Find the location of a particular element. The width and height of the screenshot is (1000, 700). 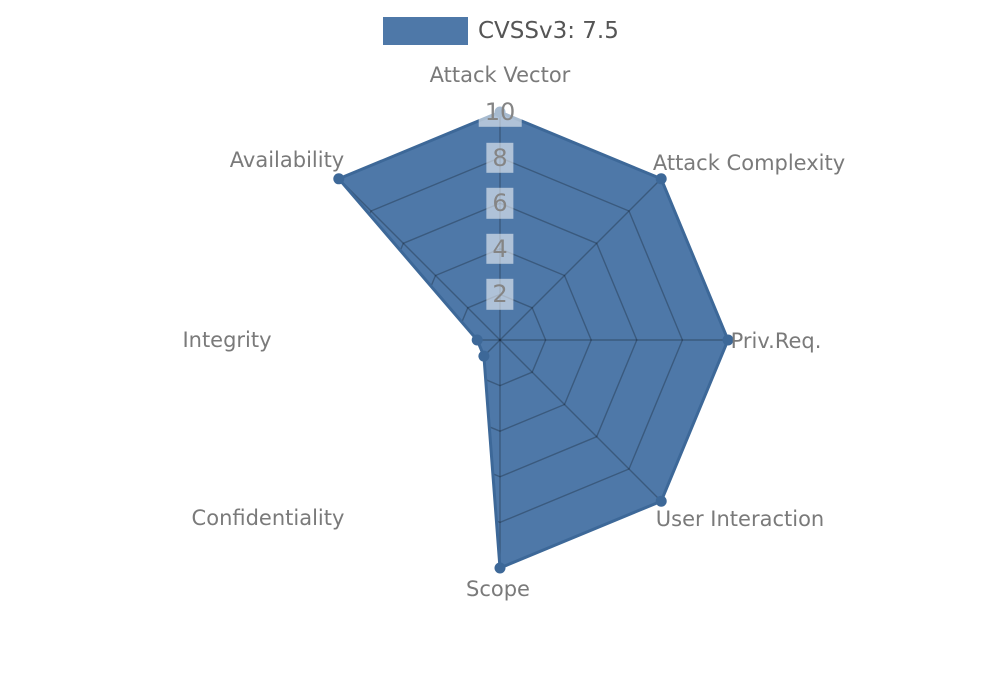

legend-label: CVSSv3: 7.5 is located at coordinates (548, 31).